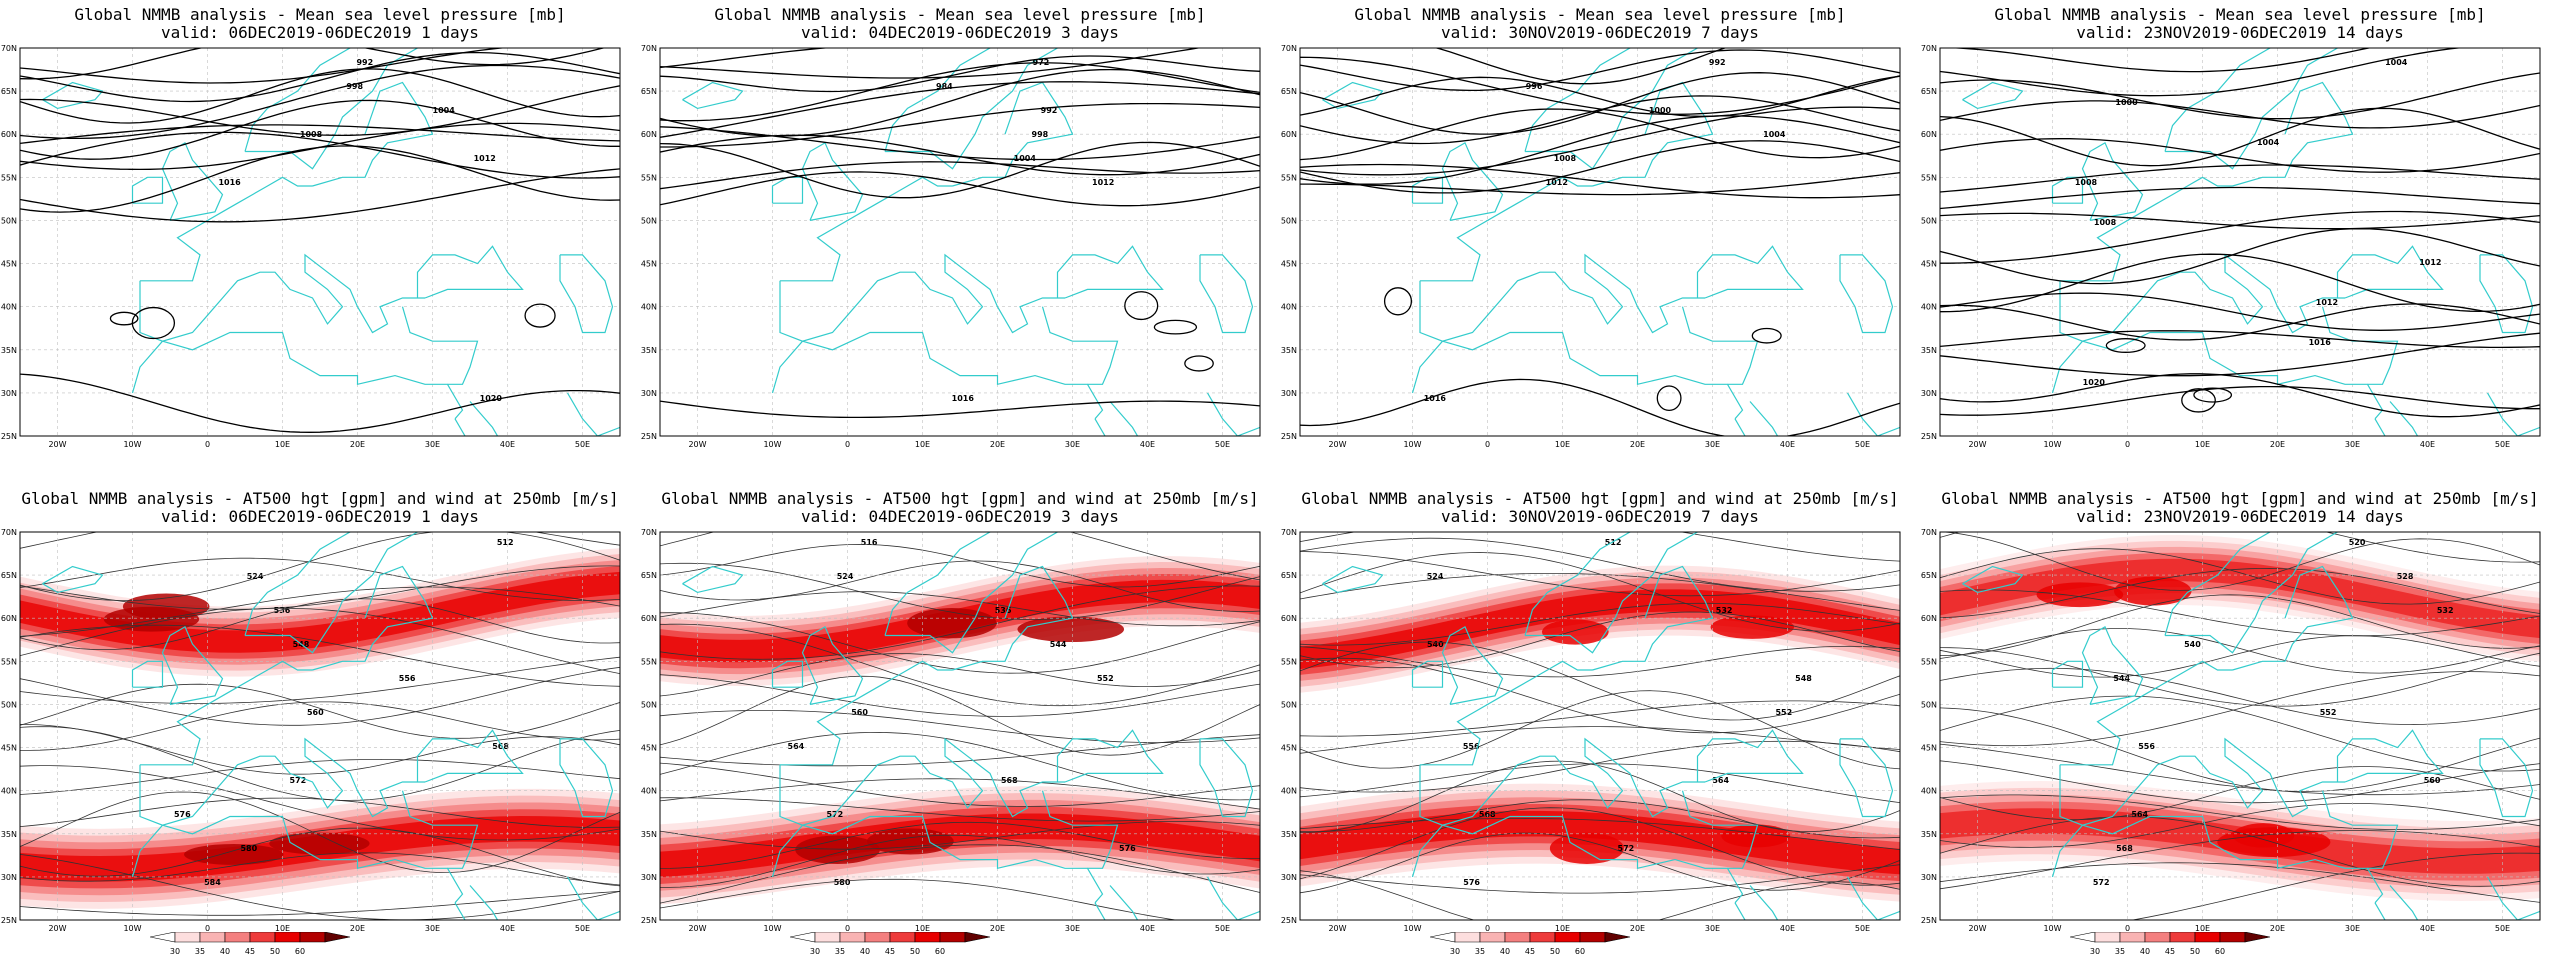  I want to click on colorbar-label: 45, so click(2170, 951).